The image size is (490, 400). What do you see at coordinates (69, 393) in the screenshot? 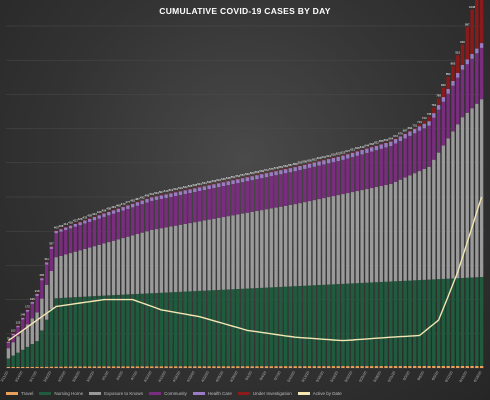
I see `legend-label: Nursing Home` at bounding box center [69, 393].